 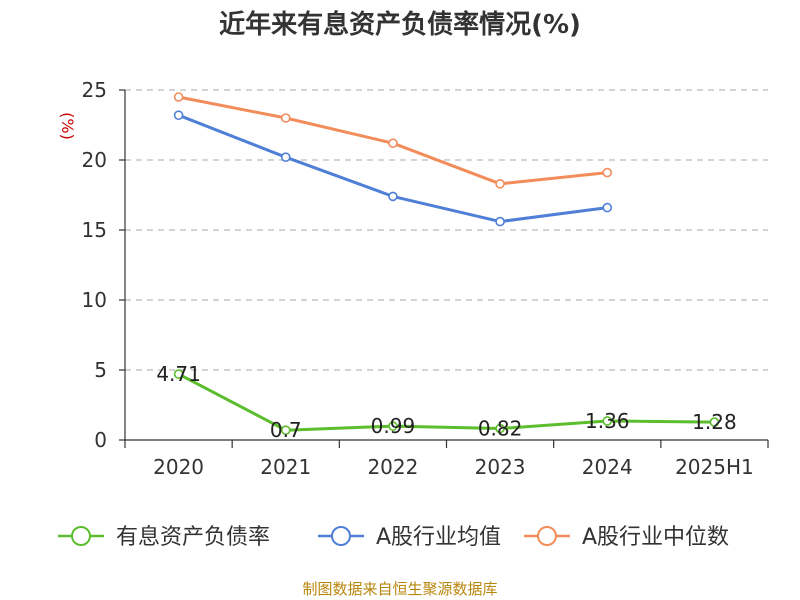 I want to click on x-tick-label: 2025H1, so click(x=714, y=467).